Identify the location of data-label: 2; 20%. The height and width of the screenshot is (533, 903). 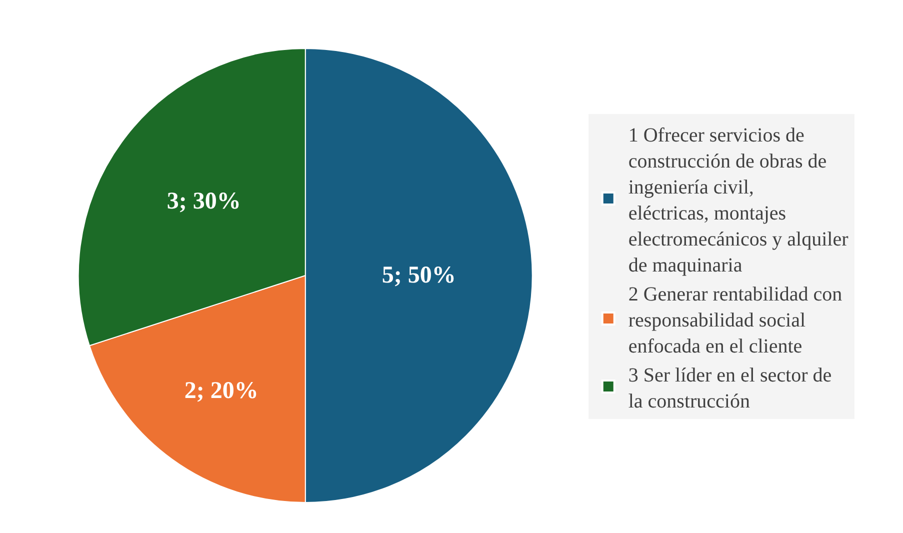
(221, 391).